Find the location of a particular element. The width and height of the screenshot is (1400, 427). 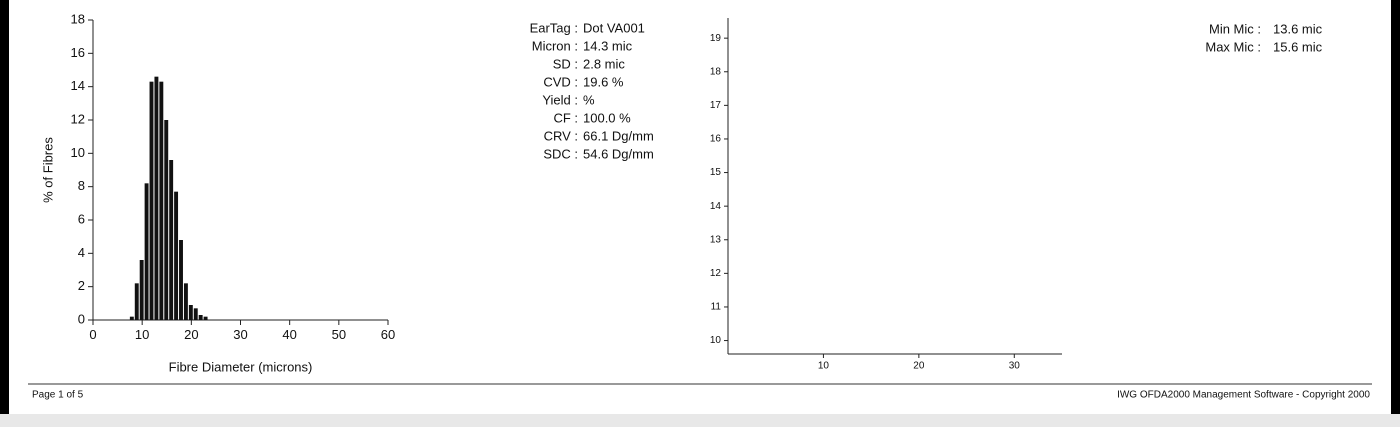

y-tick-label: 17 is located at coordinates (716, 105).